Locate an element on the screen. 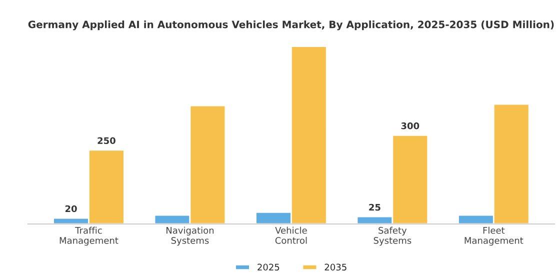 The image size is (560, 280). data-label: 25 is located at coordinates (374, 207).